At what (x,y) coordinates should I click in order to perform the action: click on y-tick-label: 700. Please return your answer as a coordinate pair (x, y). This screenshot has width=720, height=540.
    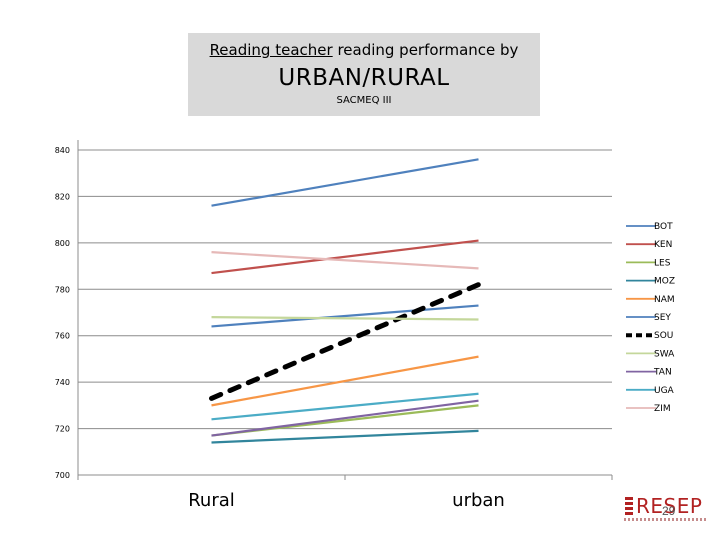
    Looking at the image, I should click on (62, 475).